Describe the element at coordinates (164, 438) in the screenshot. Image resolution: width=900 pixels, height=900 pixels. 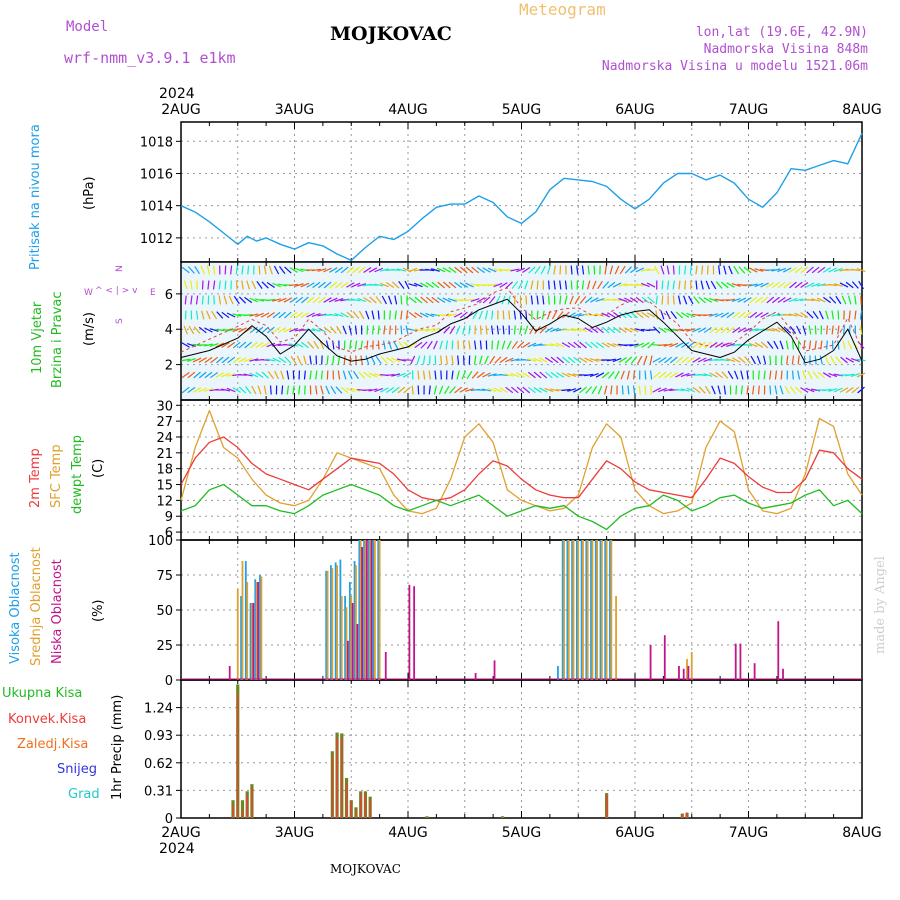
I see `y-tick-label: 24` at that location.